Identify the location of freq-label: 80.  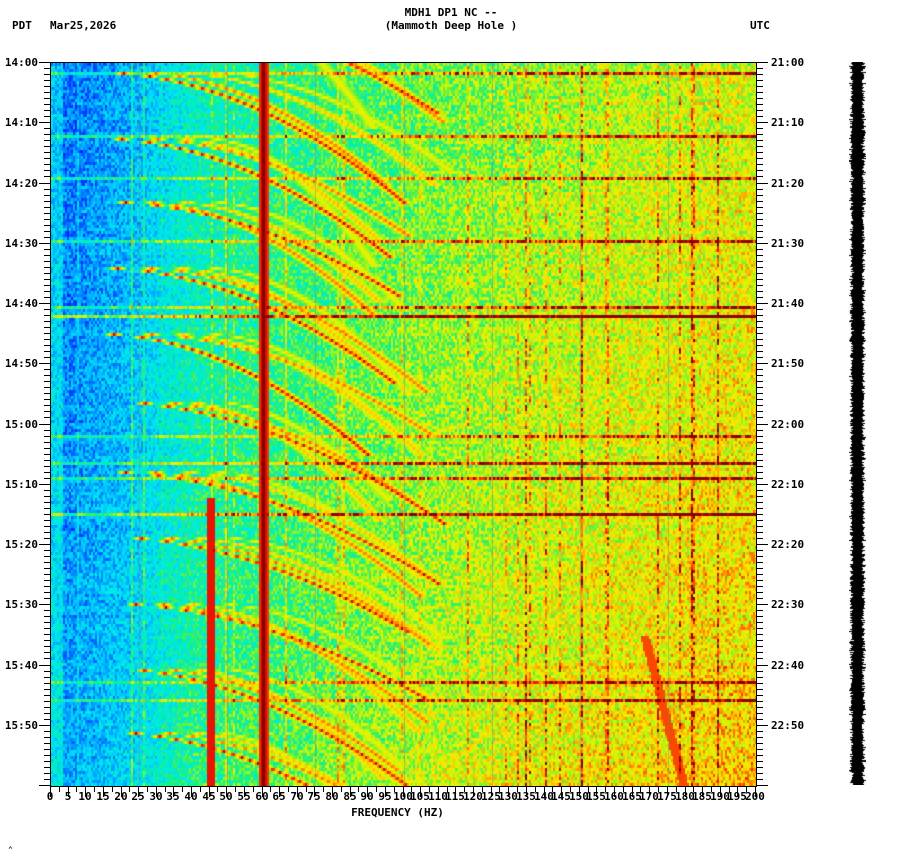
(332, 796).